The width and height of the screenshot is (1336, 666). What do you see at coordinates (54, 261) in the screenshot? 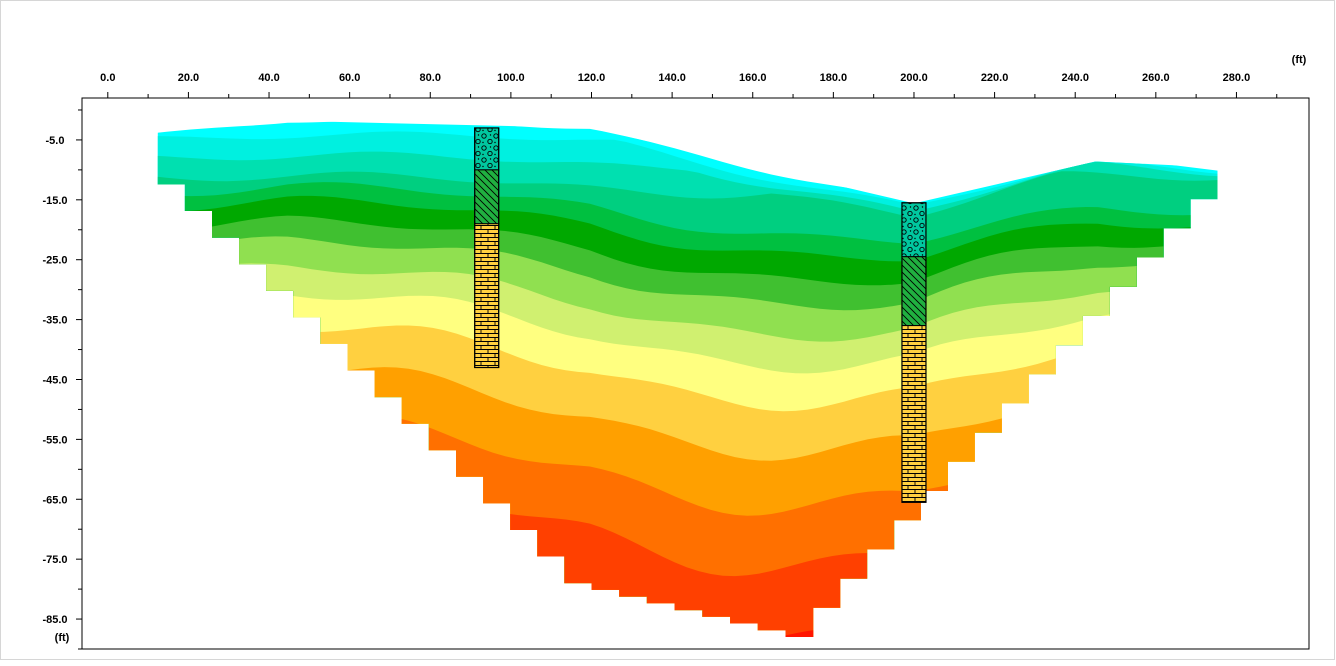
I see `y-tick-label: -25.0` at bounding box center [54, 261].